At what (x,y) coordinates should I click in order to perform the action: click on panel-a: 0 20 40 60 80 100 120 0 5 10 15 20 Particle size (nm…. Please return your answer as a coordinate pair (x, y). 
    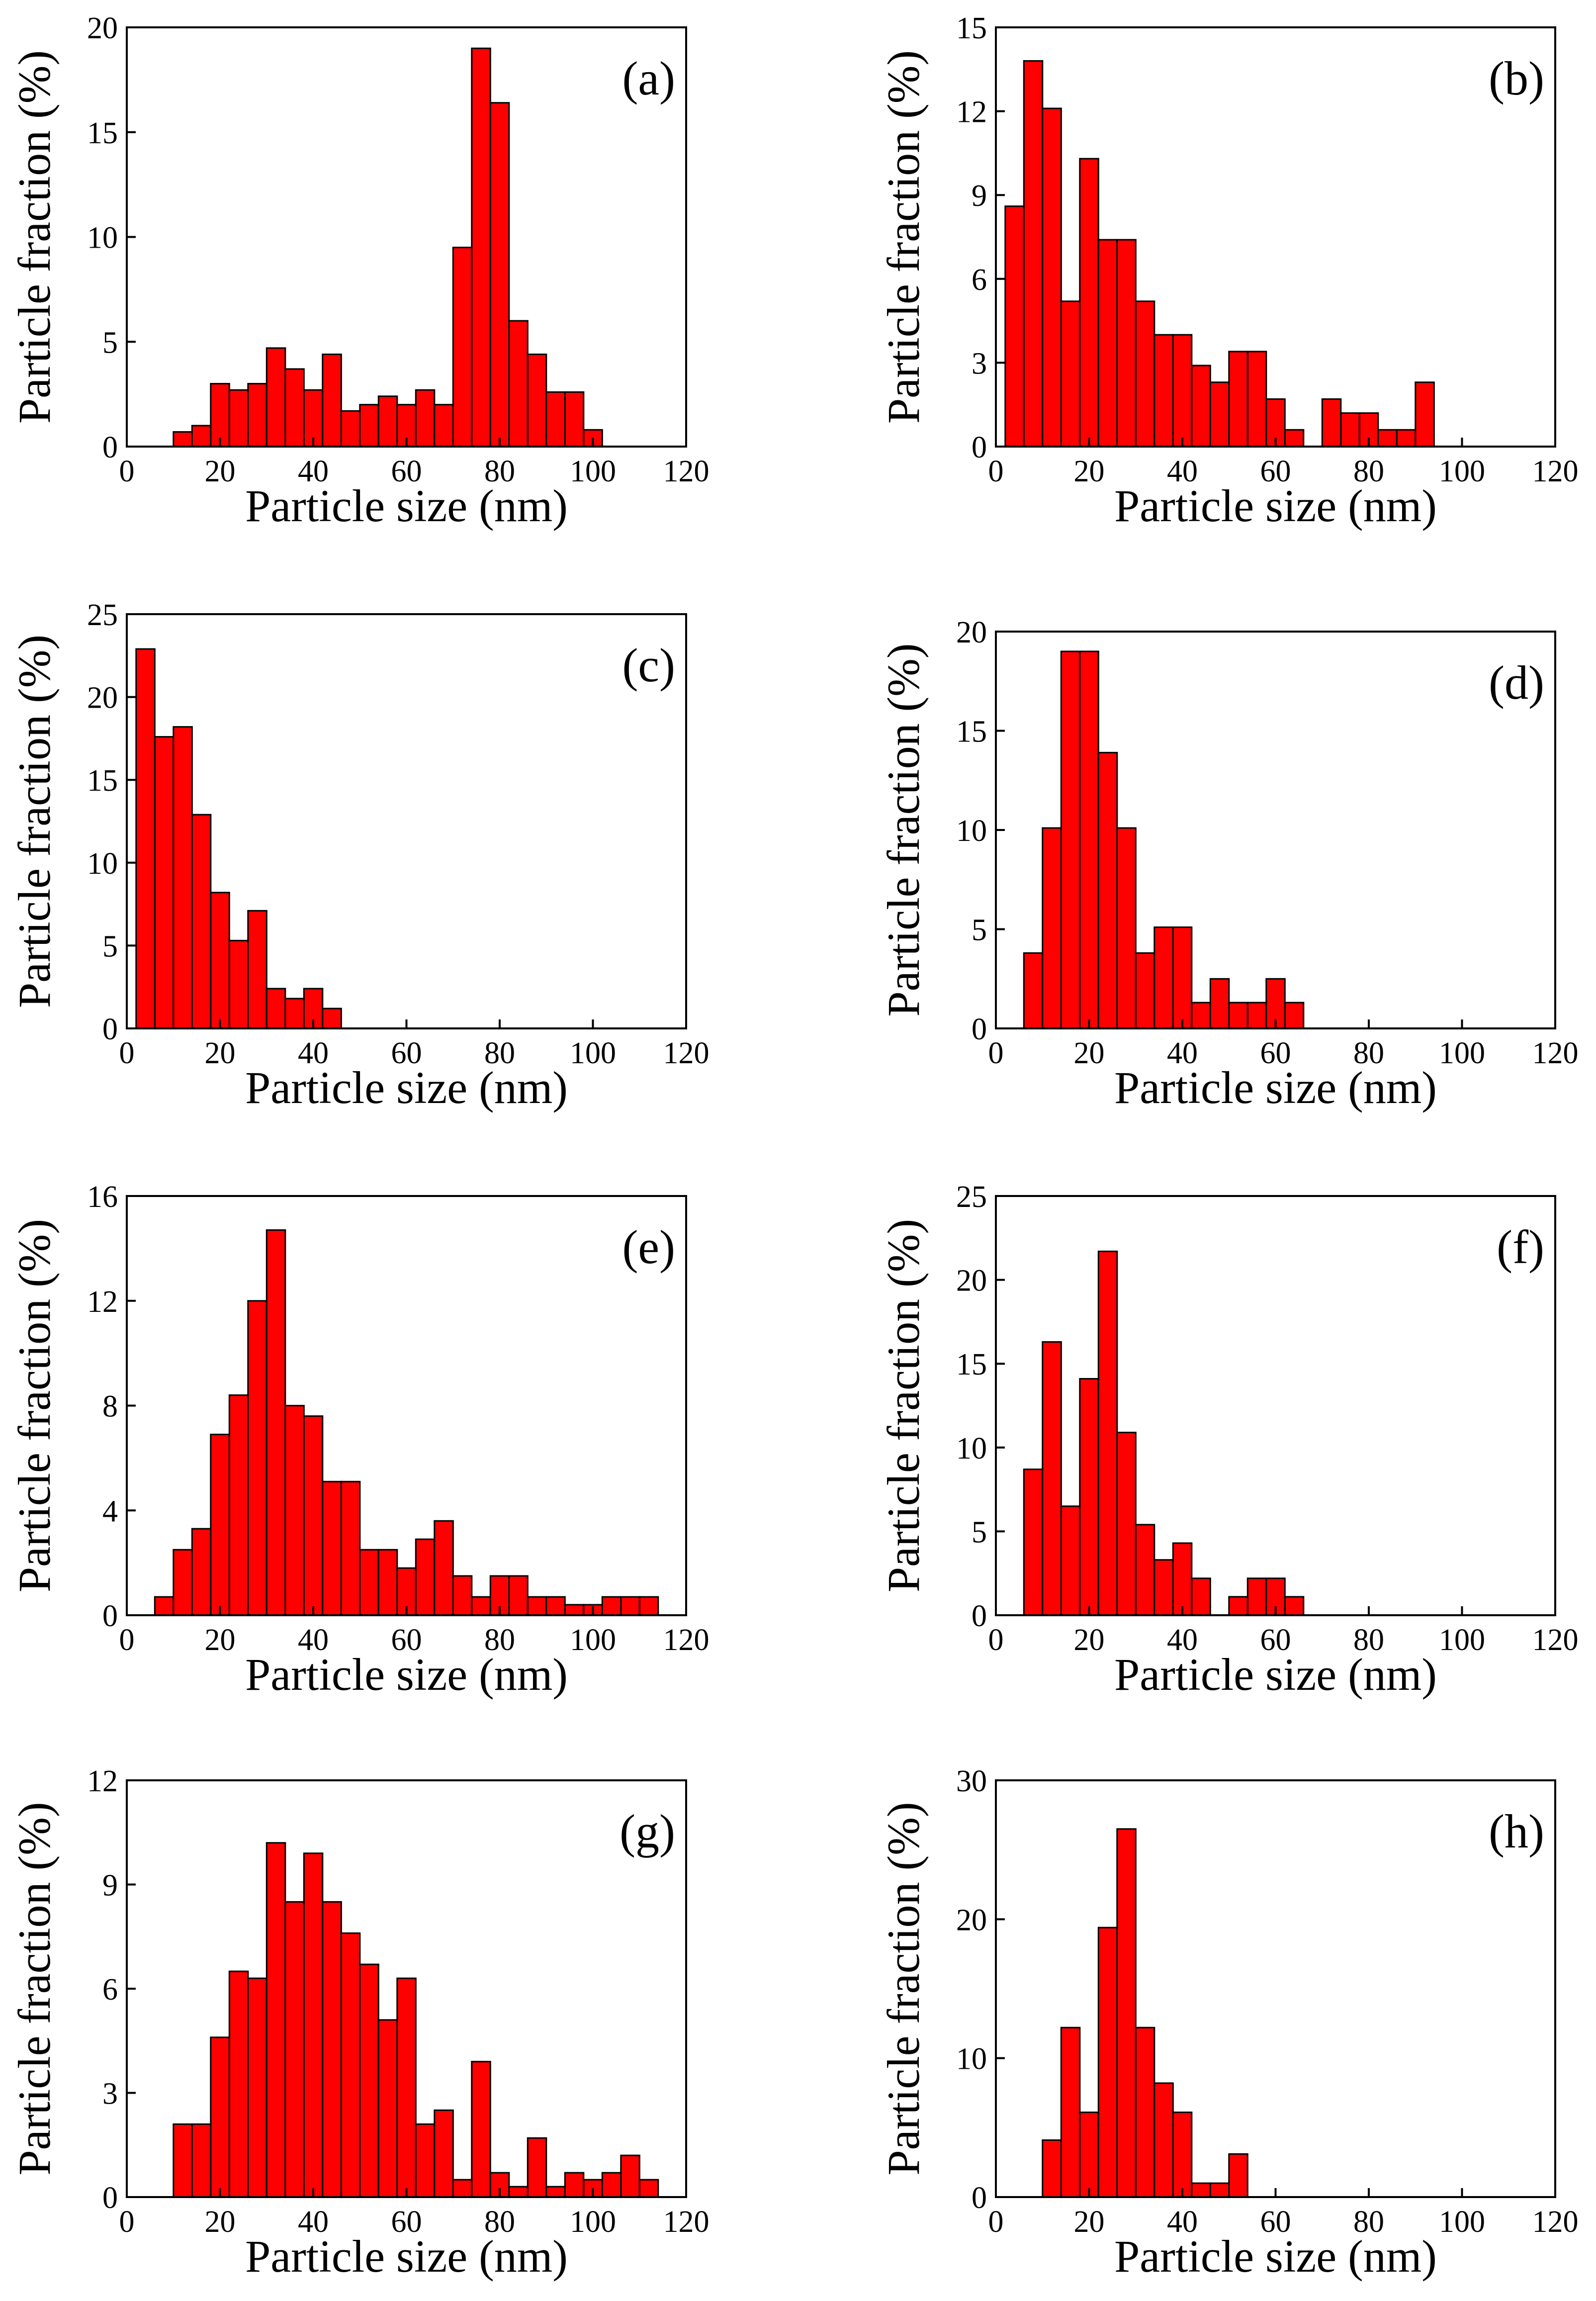
    Looking at the image, I should click on (359, 271).